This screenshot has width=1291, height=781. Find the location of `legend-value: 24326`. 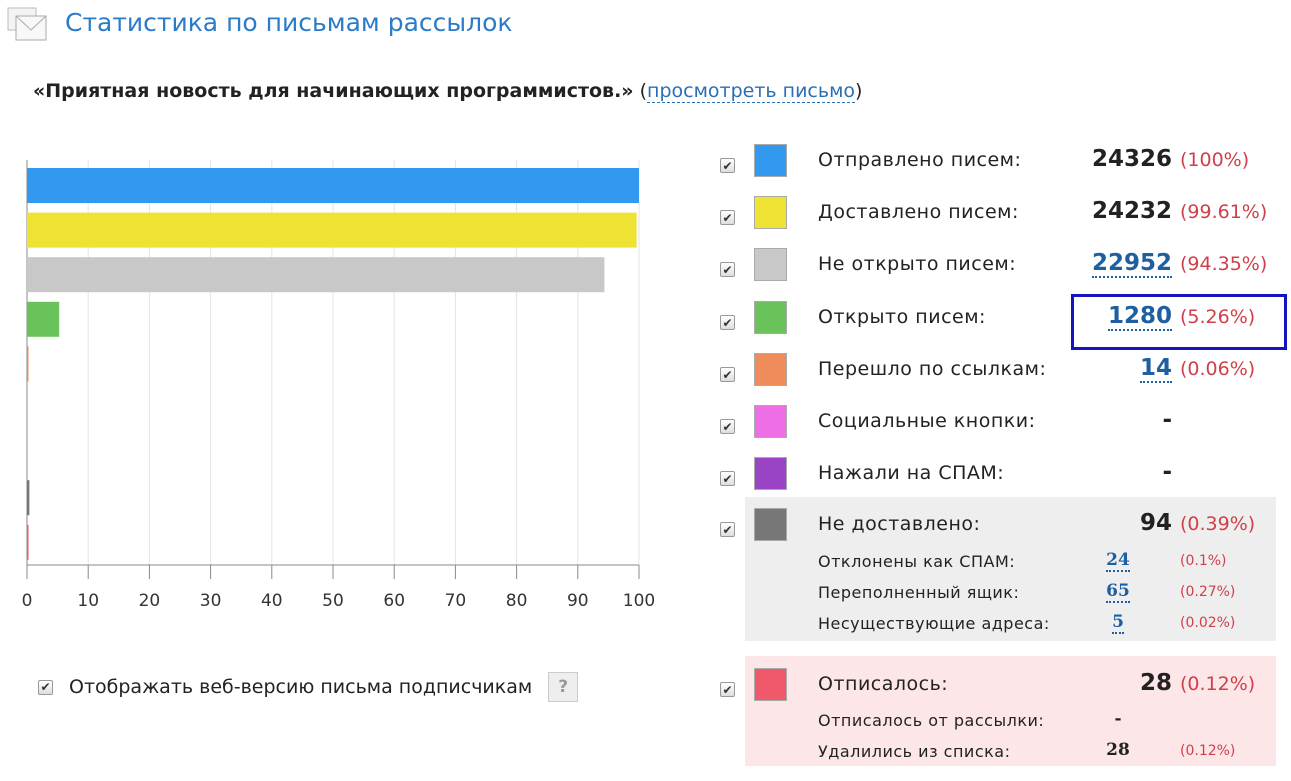

legend-value: 24326 is located at coordinates (1131, 159).